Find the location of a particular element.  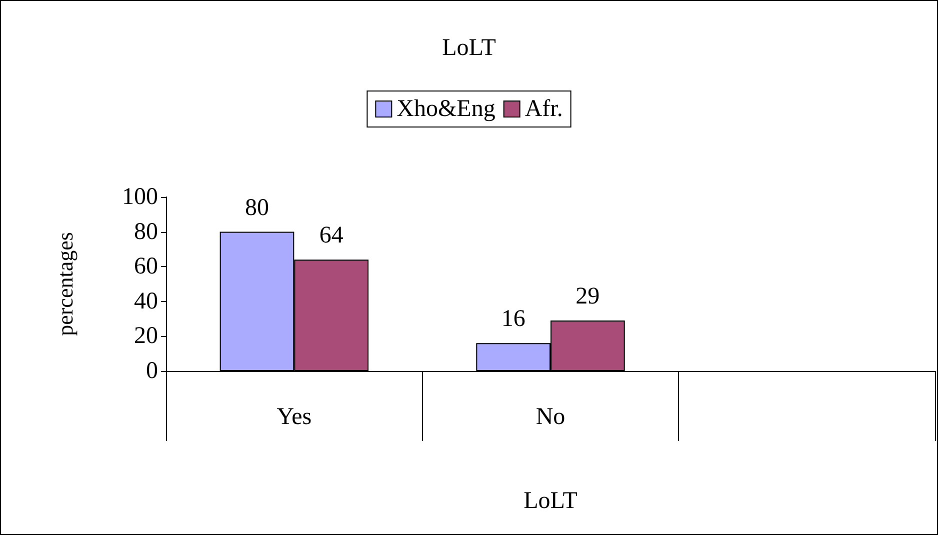

y-tick-label: 0 is located at coordinates (152, 371).